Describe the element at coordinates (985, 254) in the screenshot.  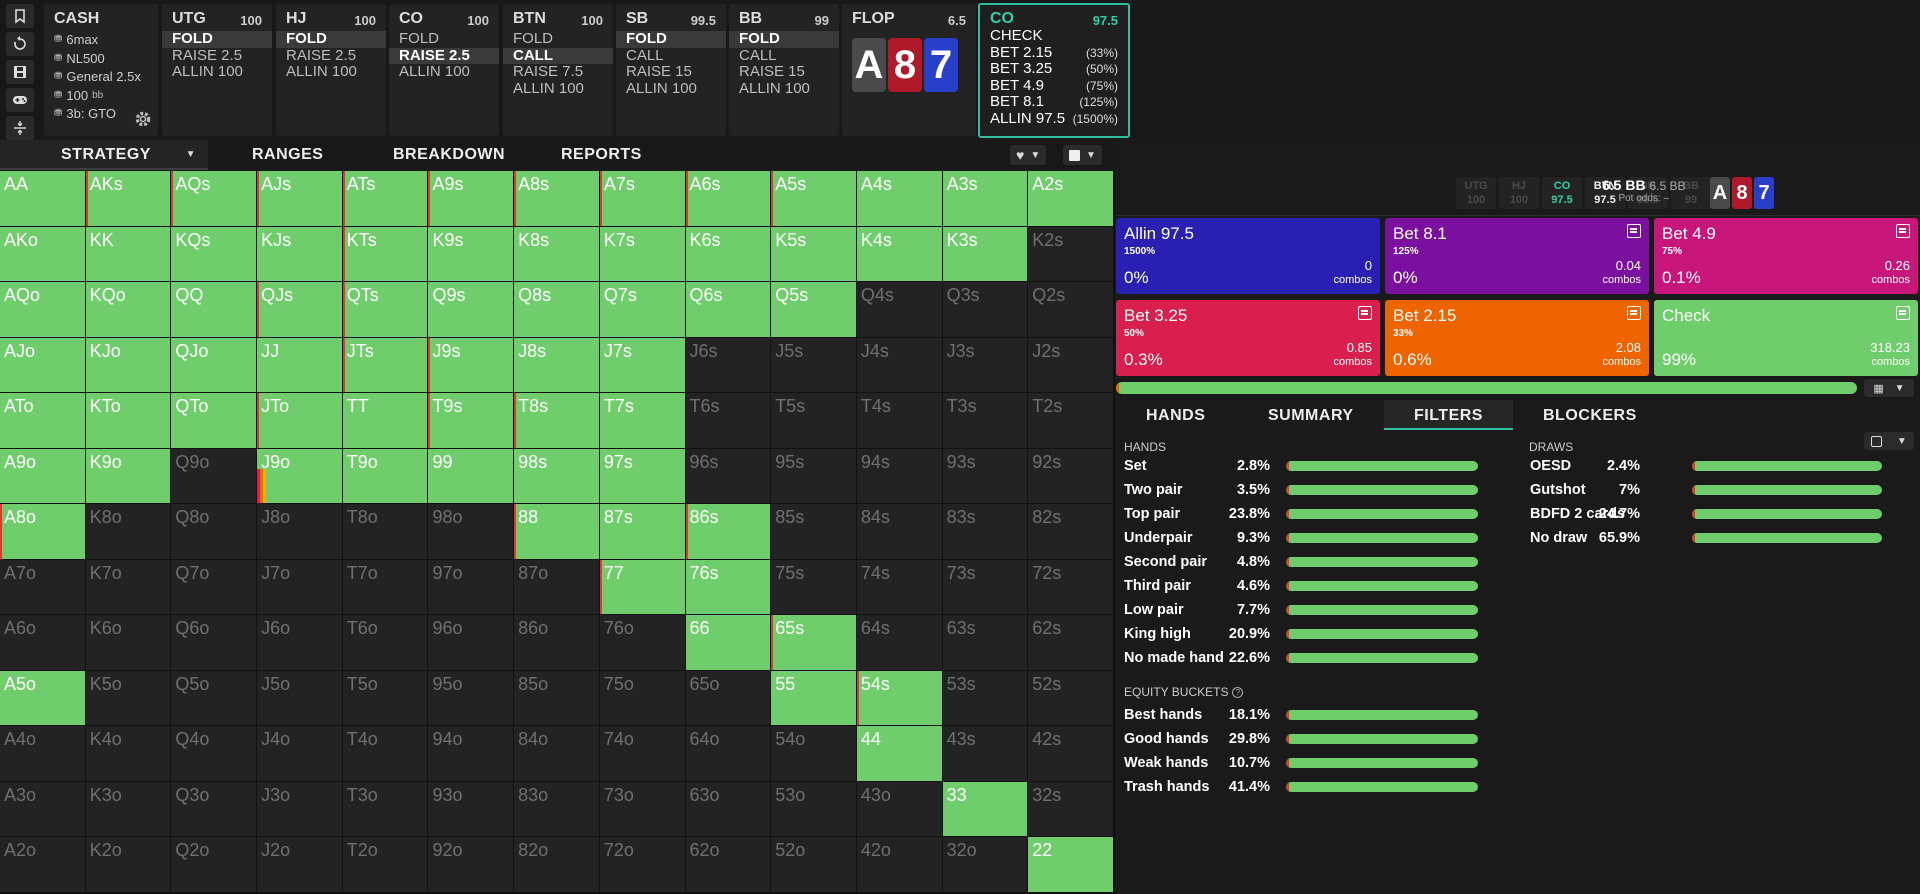
I see `hand-cell: K3s` at that location.